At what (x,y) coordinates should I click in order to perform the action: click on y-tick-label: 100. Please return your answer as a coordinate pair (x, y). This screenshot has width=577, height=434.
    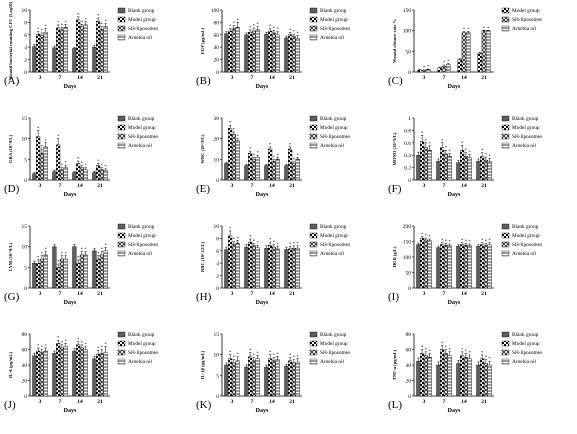
    Looking at the image, I should click on (407, 32).